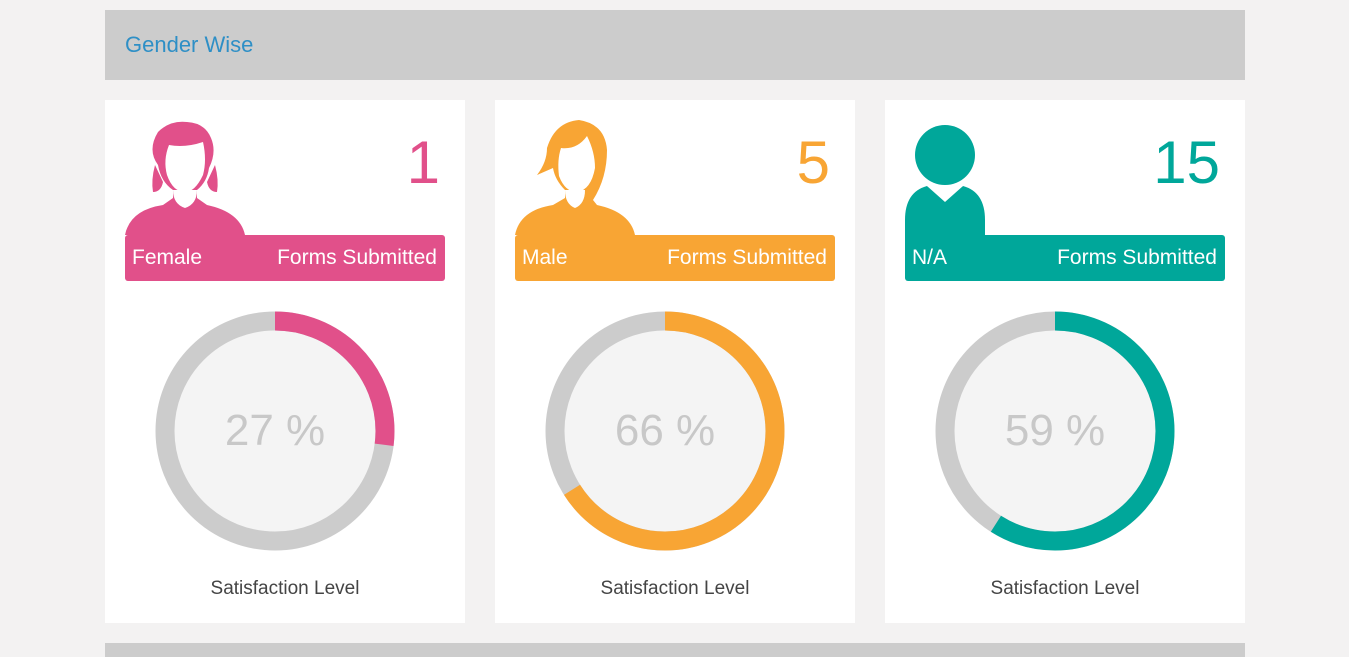 The image size is (1349, 657). What do you see at coordinates (545, 257) in the screenshot?
I see `gender-label: Male` at bounding box center [545, 257].